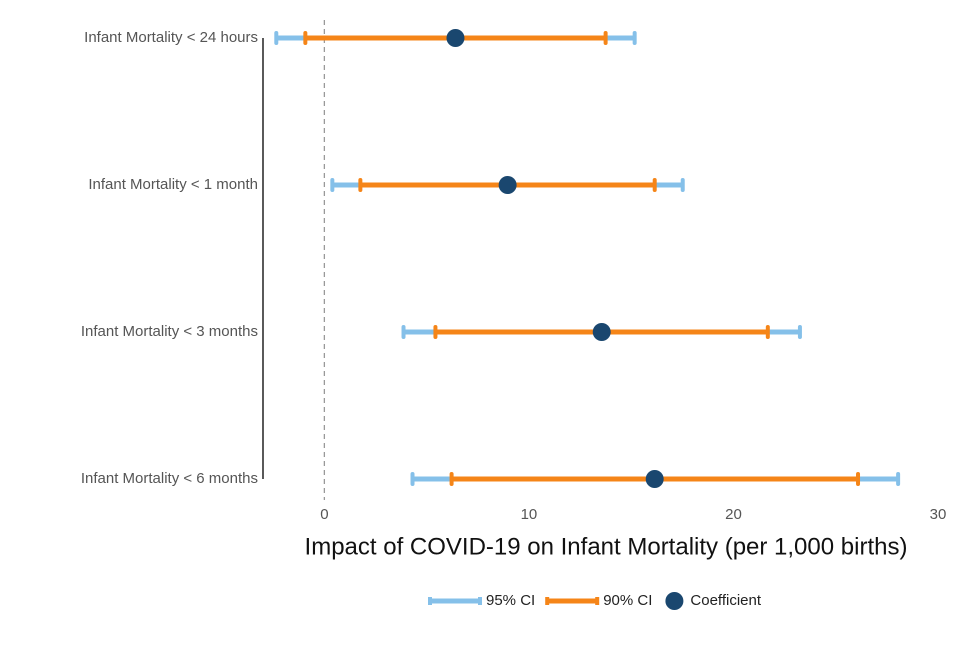 The height and width of the screenshot is (655, 975). I want to click on y-tick-label: Infant Mortality < 24 hours, so click(171, 37).